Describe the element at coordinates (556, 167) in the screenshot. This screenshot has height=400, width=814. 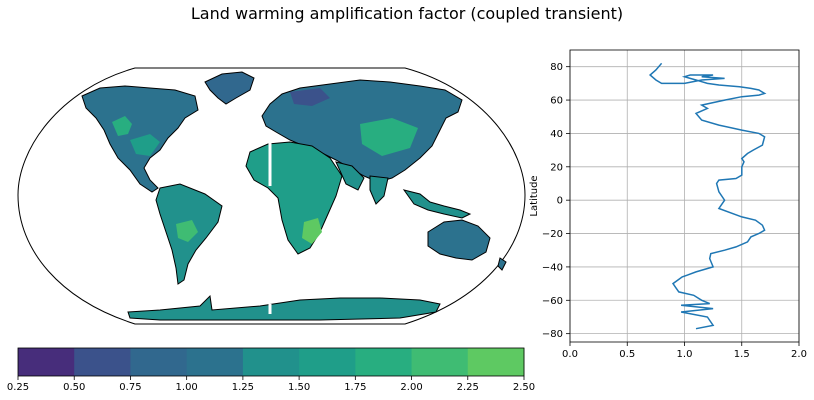
I see `y-tick-label: 20` at that location.